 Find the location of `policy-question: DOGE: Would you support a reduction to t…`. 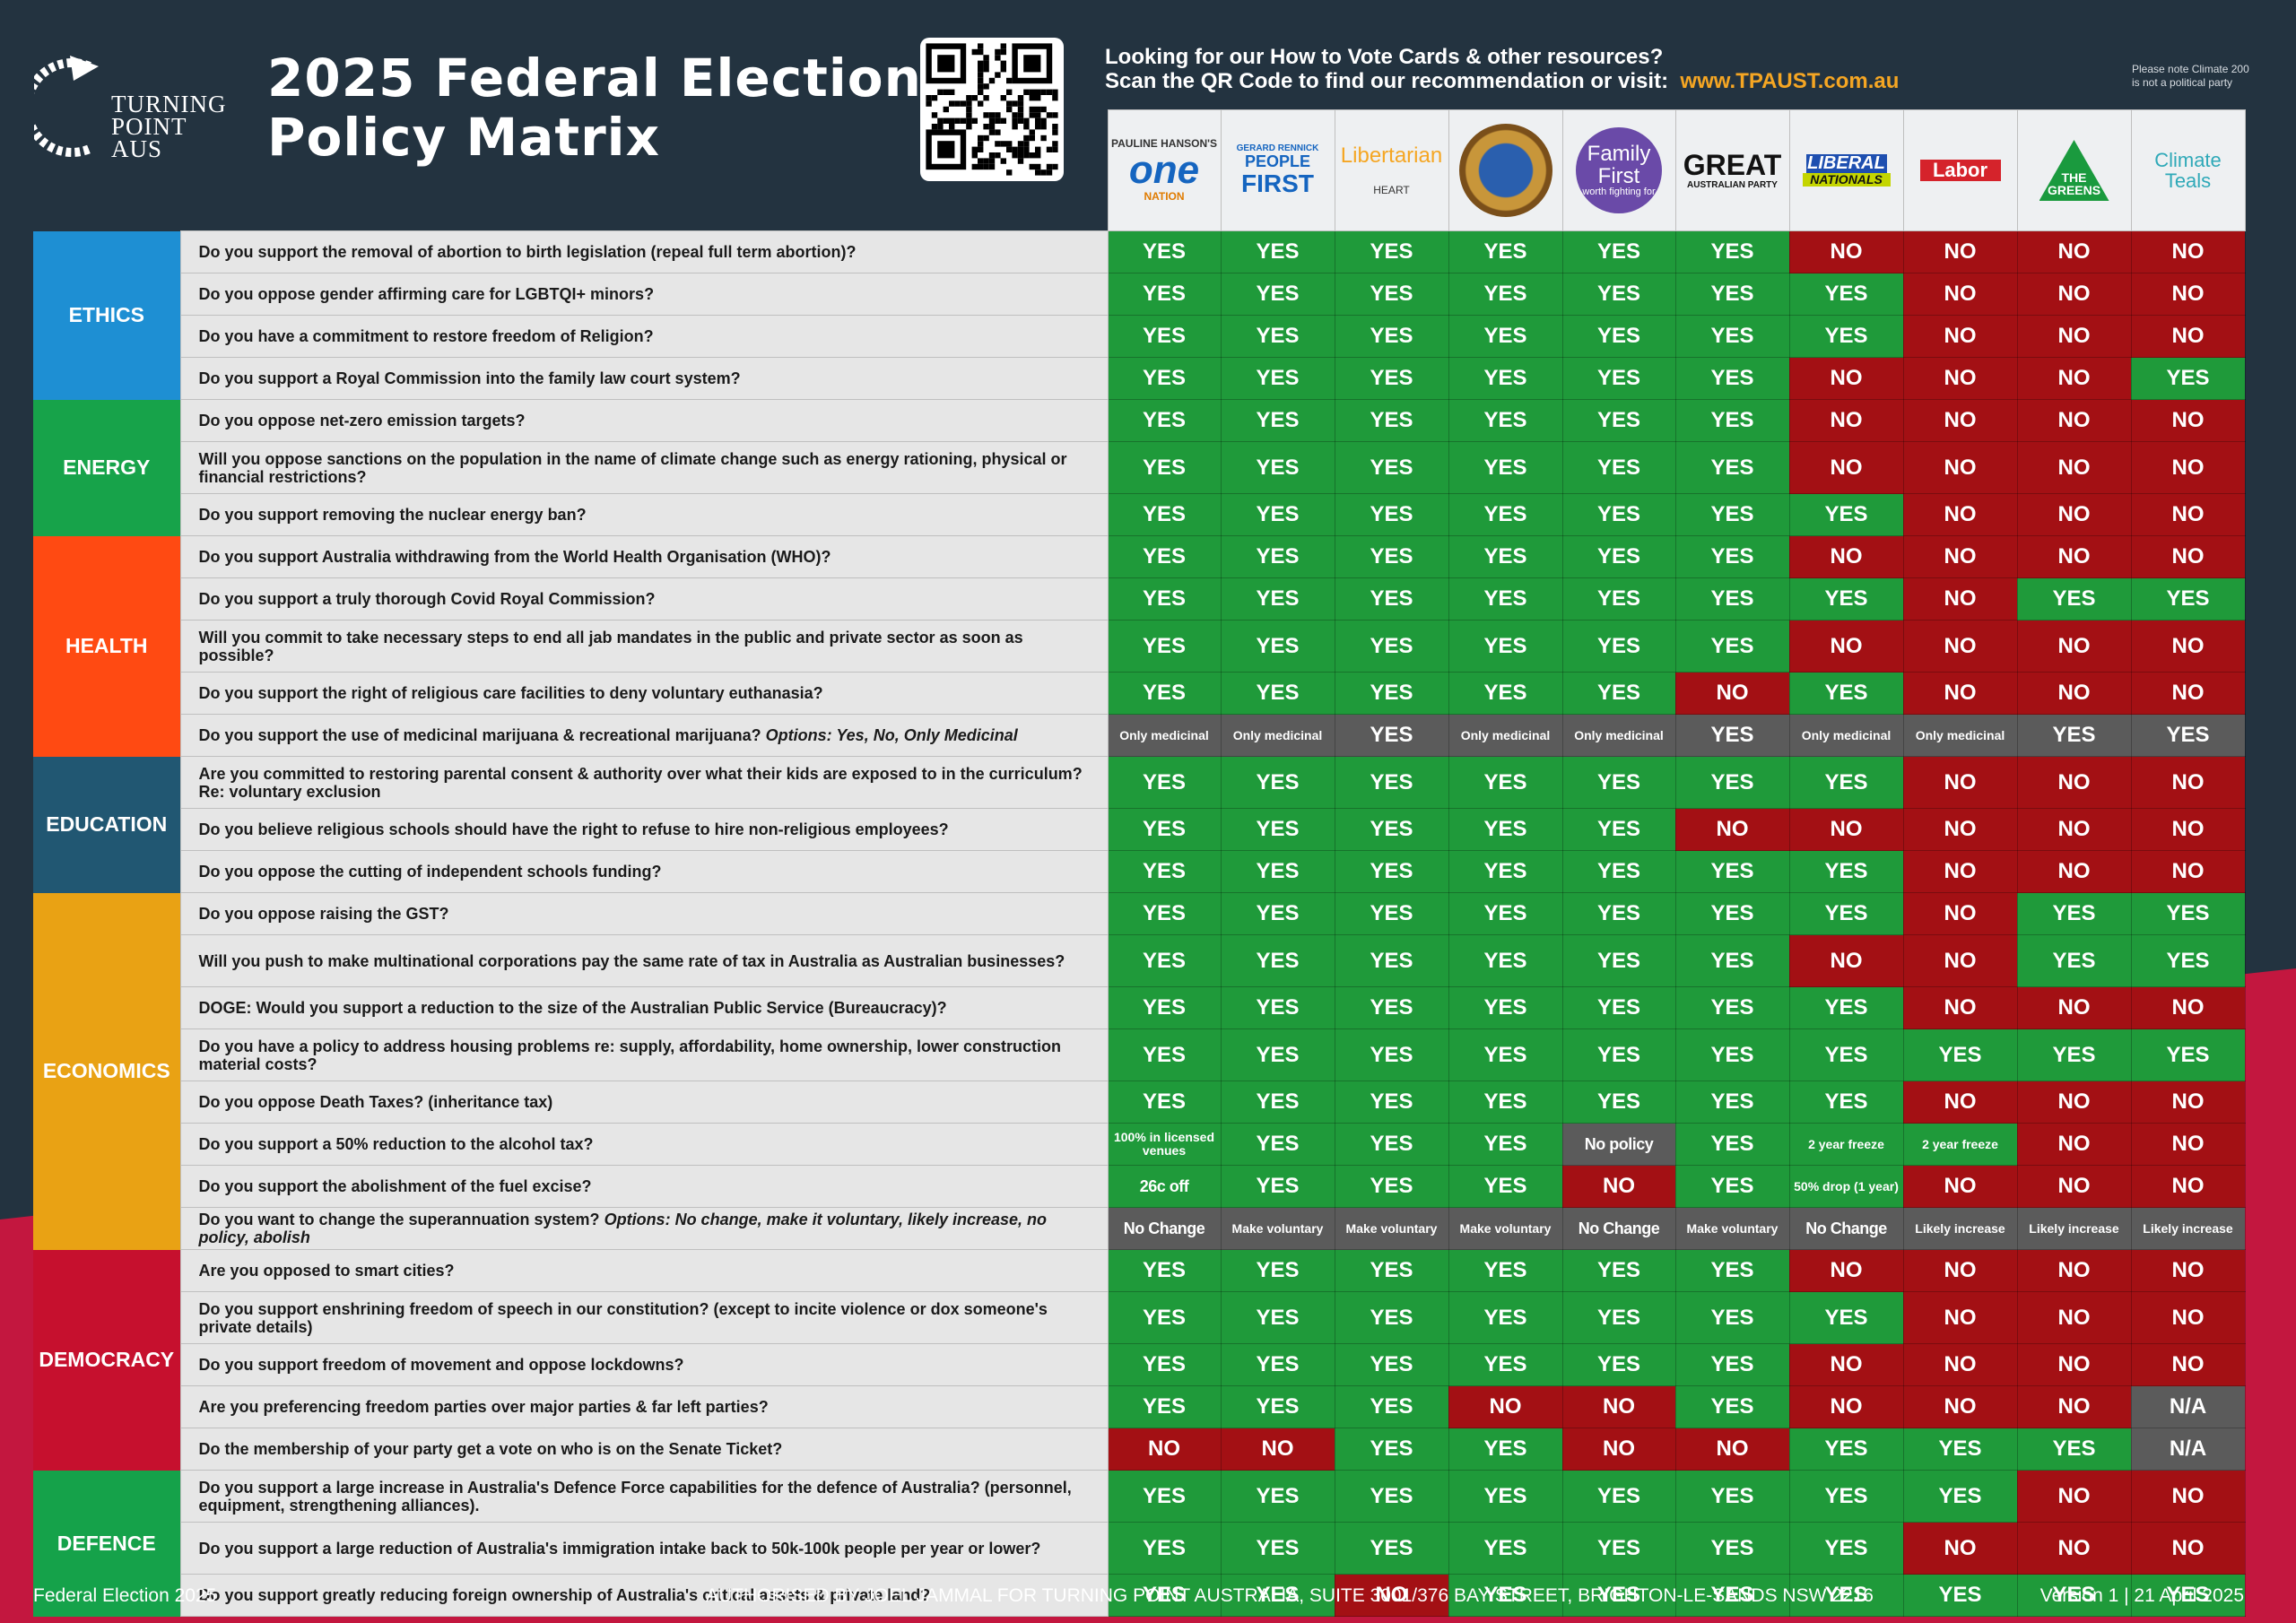

policy-question: DOGE: Would you support a reduction to t… is located at coordinates (644, 1007).